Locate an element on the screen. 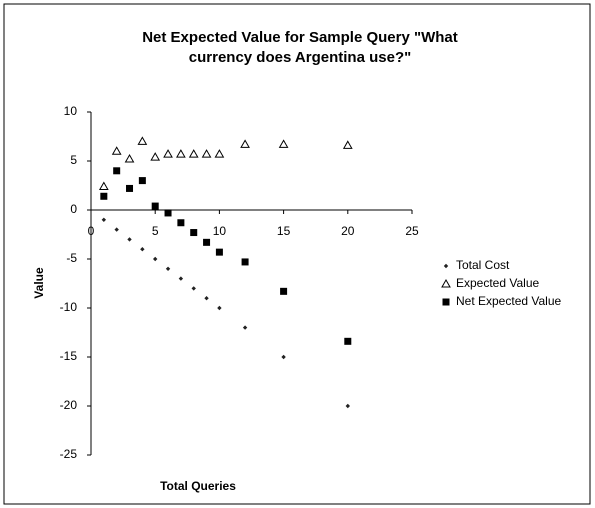  legend-label: Total Cost is located at coordinates (483, 265).